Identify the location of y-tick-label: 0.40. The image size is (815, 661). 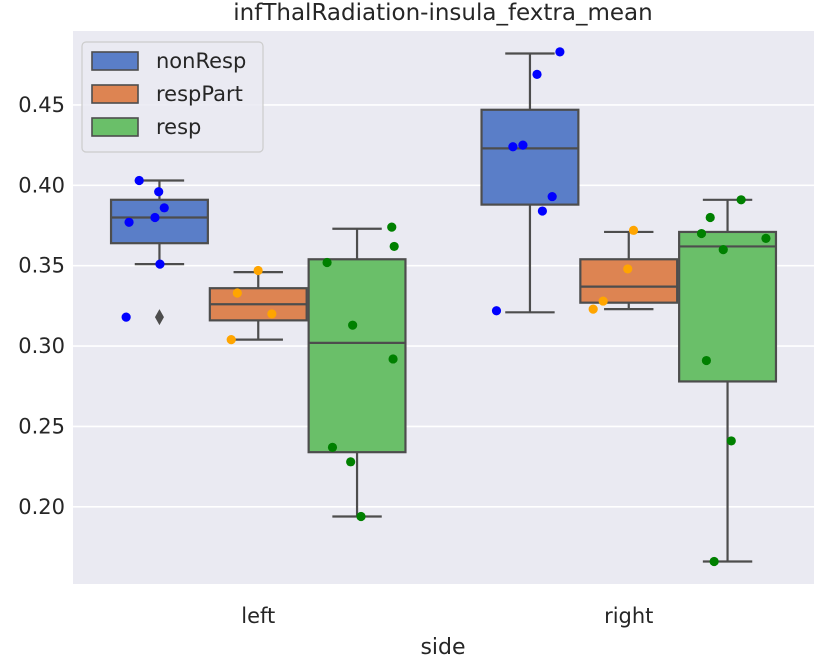
(41, 185).